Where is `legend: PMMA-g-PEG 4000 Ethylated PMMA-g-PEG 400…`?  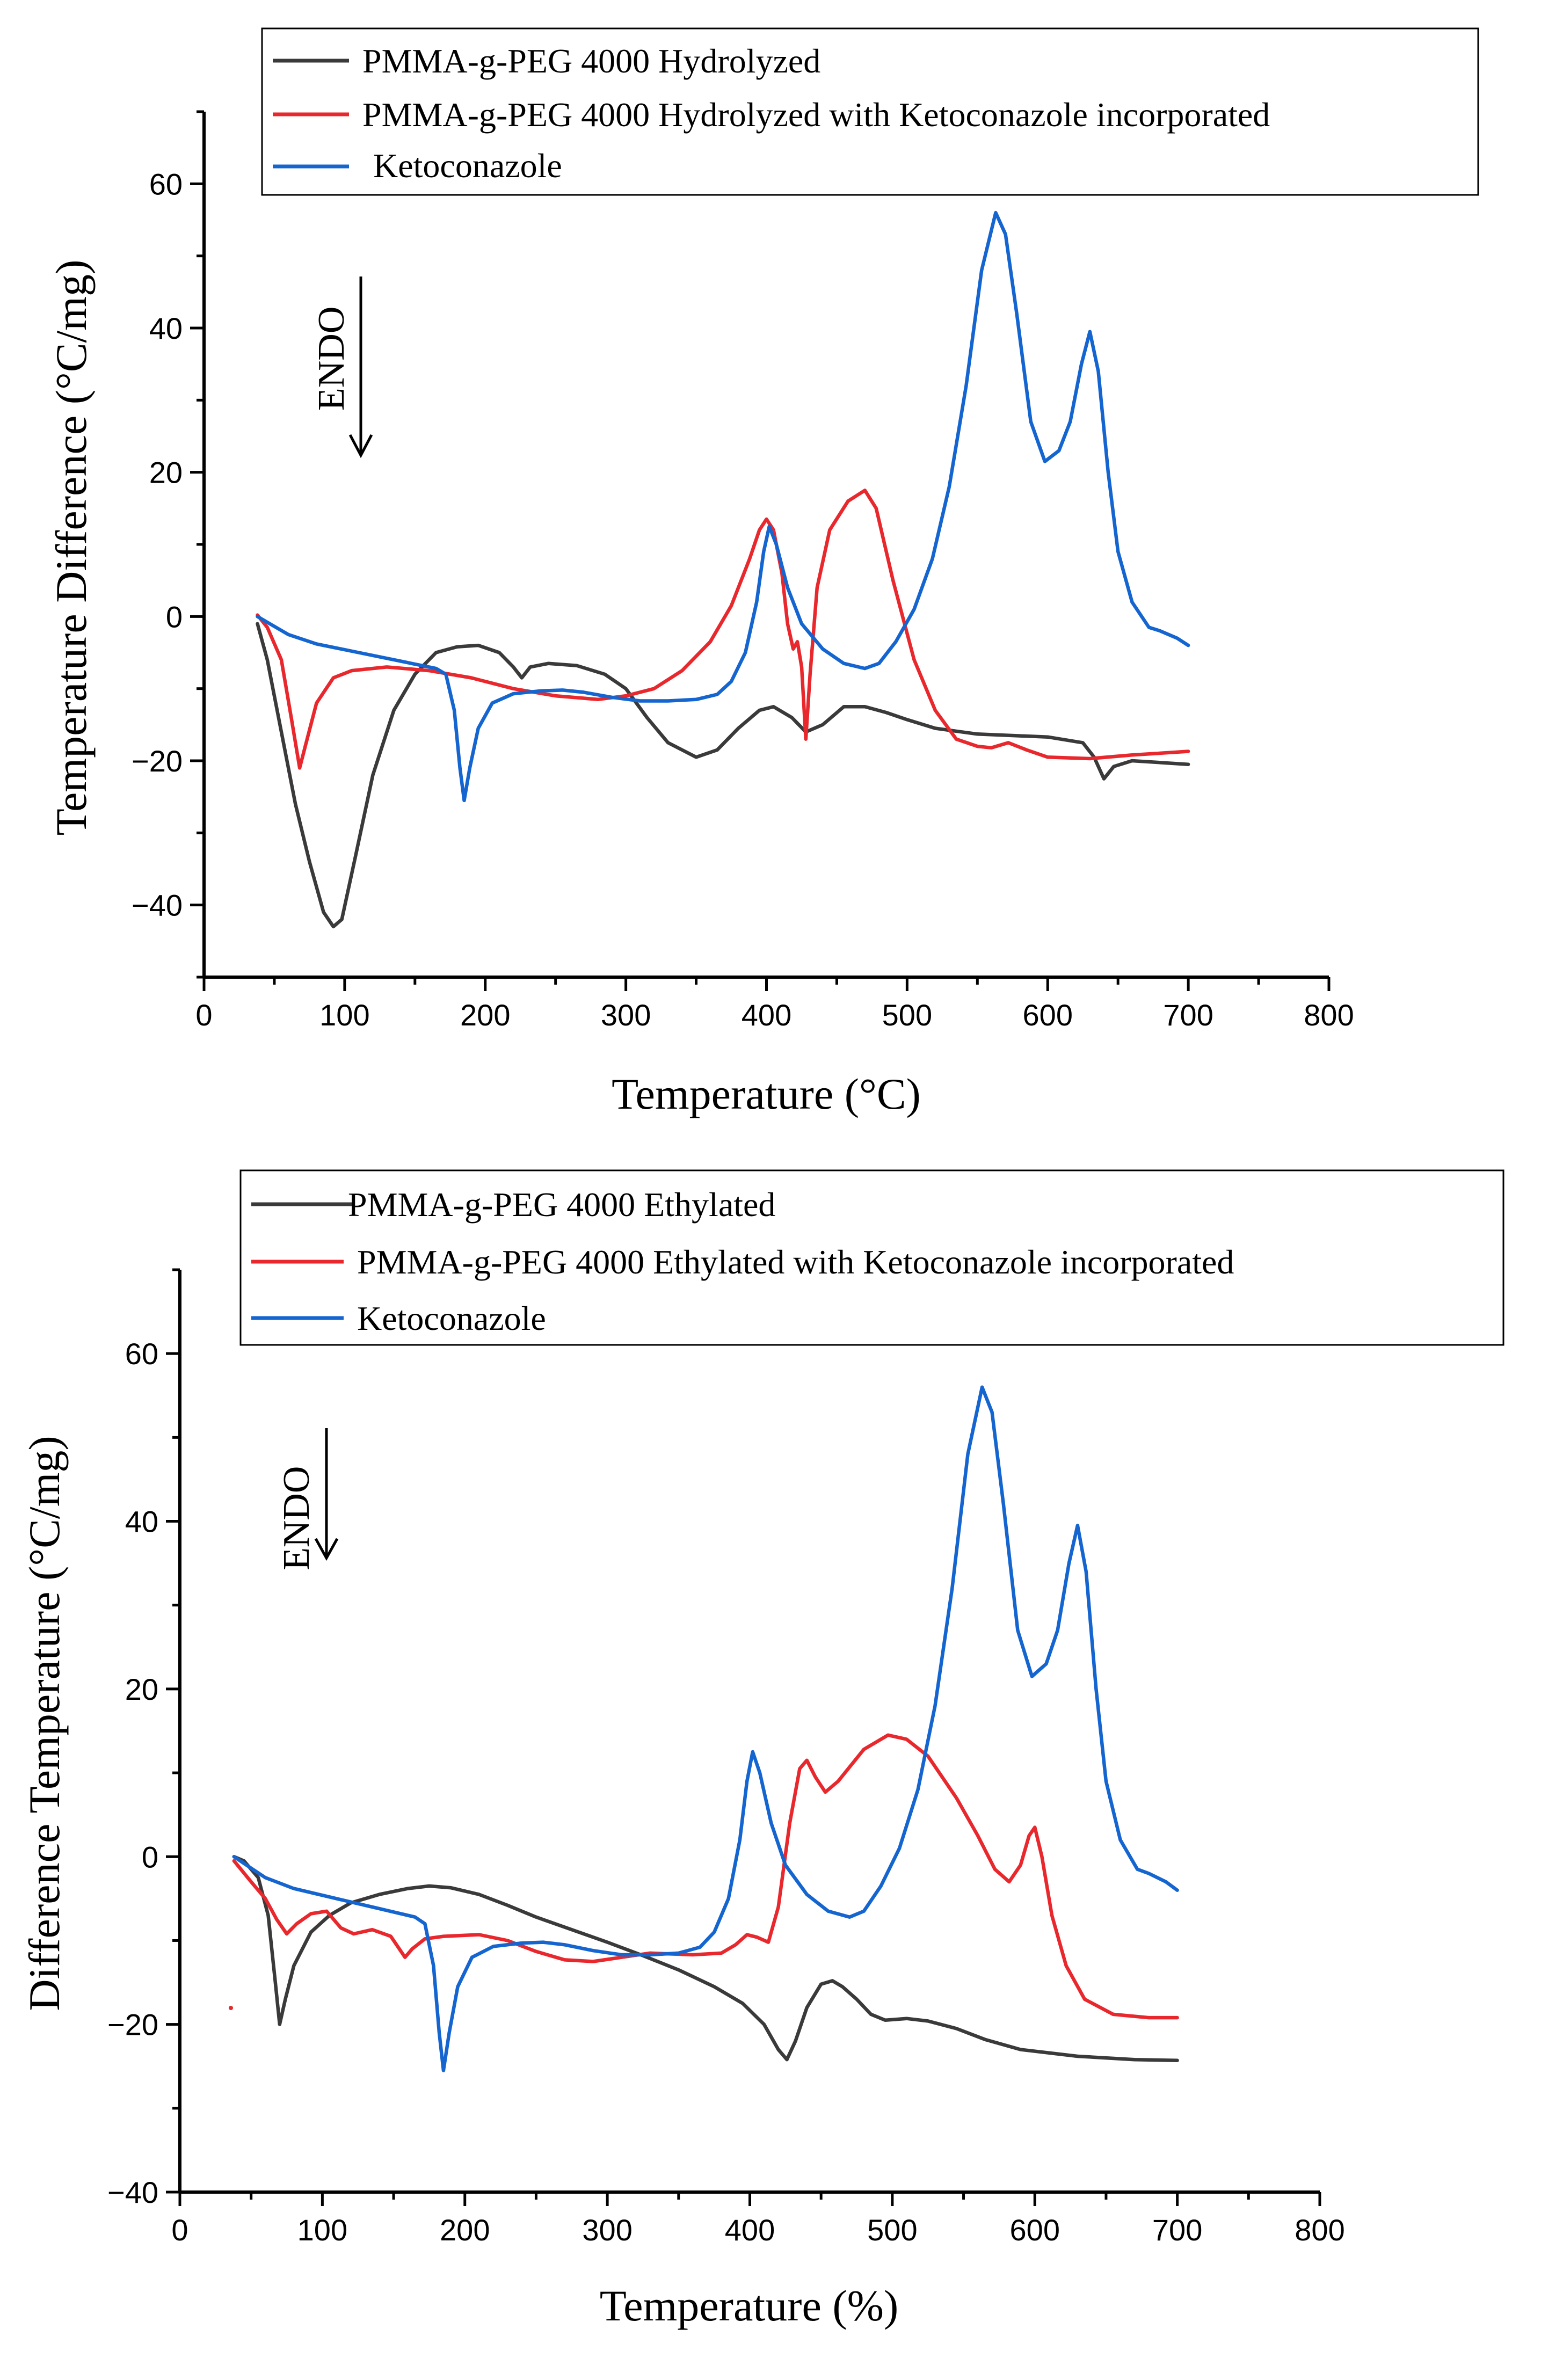
legend: PMMA-g-PEG 4000 Ethylated PMMA-g-PEG 400… is located at coordinates (871, 1257).